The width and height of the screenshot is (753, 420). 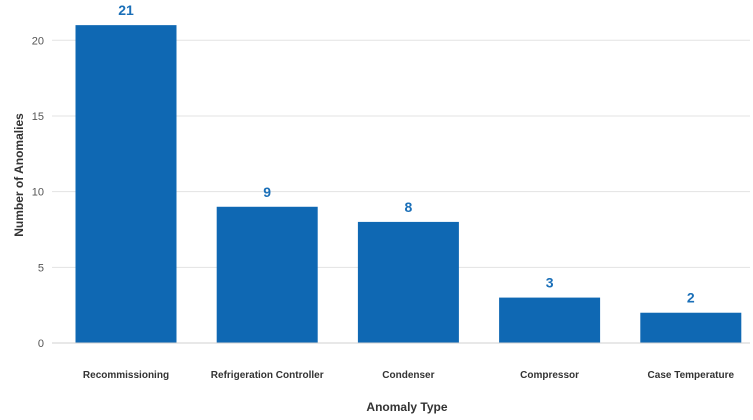 What do you see at coordinates (126, 10) in the screenshot?
I see `data-label: 21` at bounding box center [126, 10].